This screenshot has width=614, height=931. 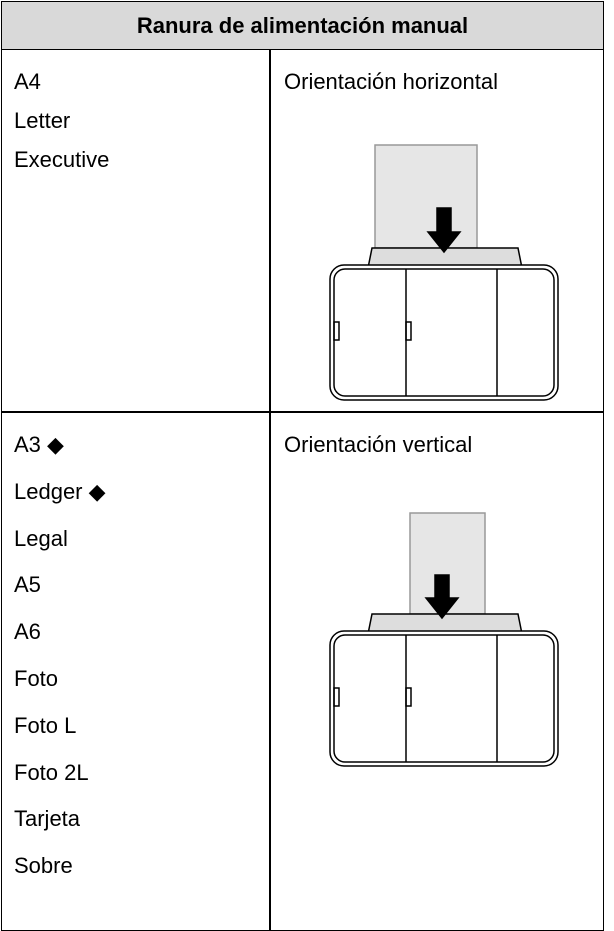 What do you see at coordinates (391, 81) in the screenshot?
I see `orientation: Orientación horizontal` at bounding box center [391, 81].